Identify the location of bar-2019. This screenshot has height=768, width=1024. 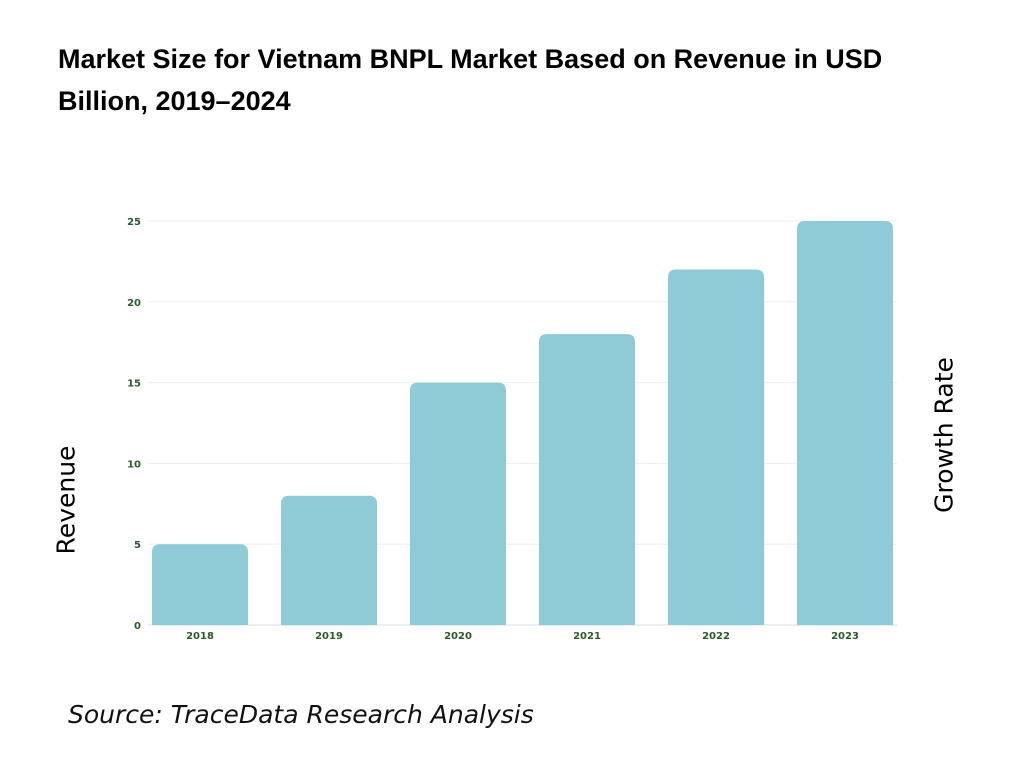
(329, 560).